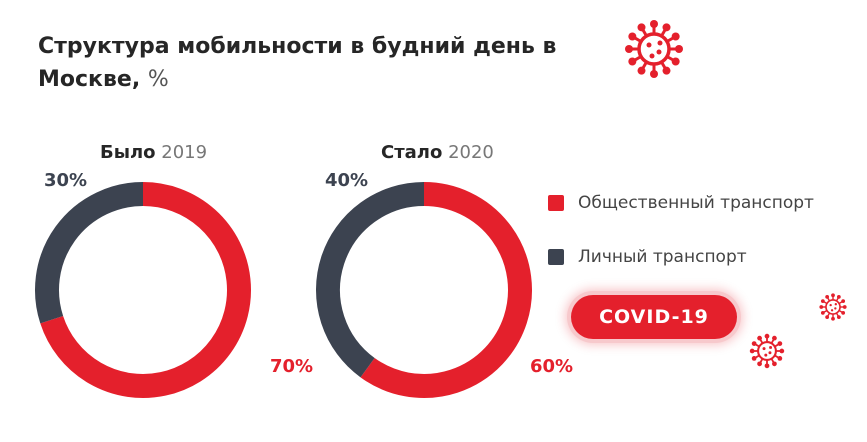  Describe the element at coordinates (158, 79) in the screenshot. I see `title-unit: %` at that location.